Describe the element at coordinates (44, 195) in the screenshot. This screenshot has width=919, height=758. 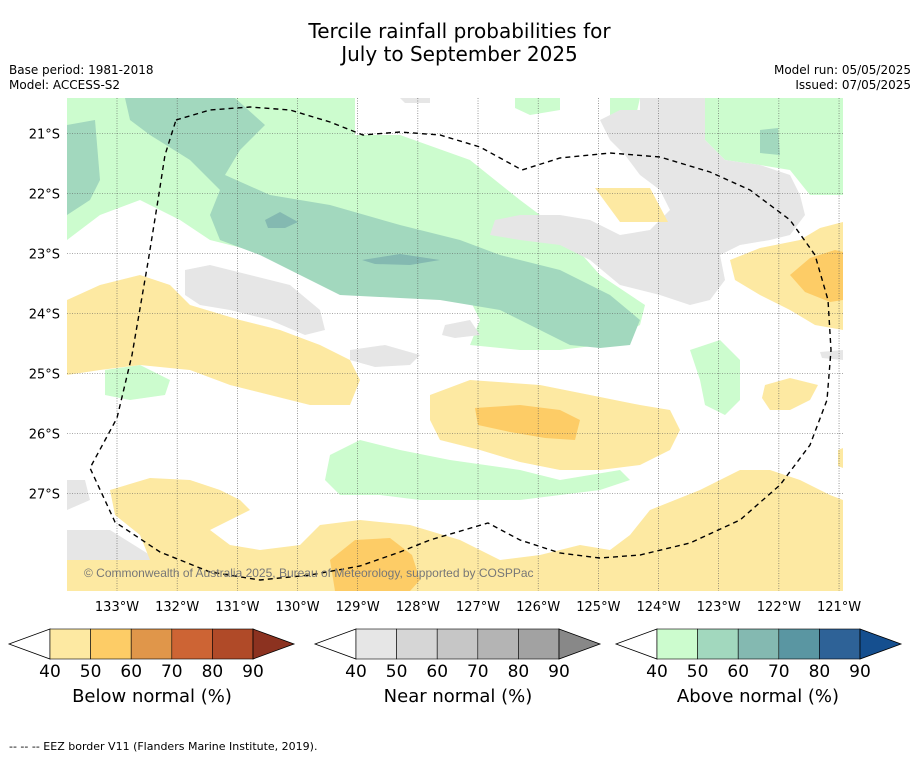
I see `y-tick-label: 22°S` at that location.